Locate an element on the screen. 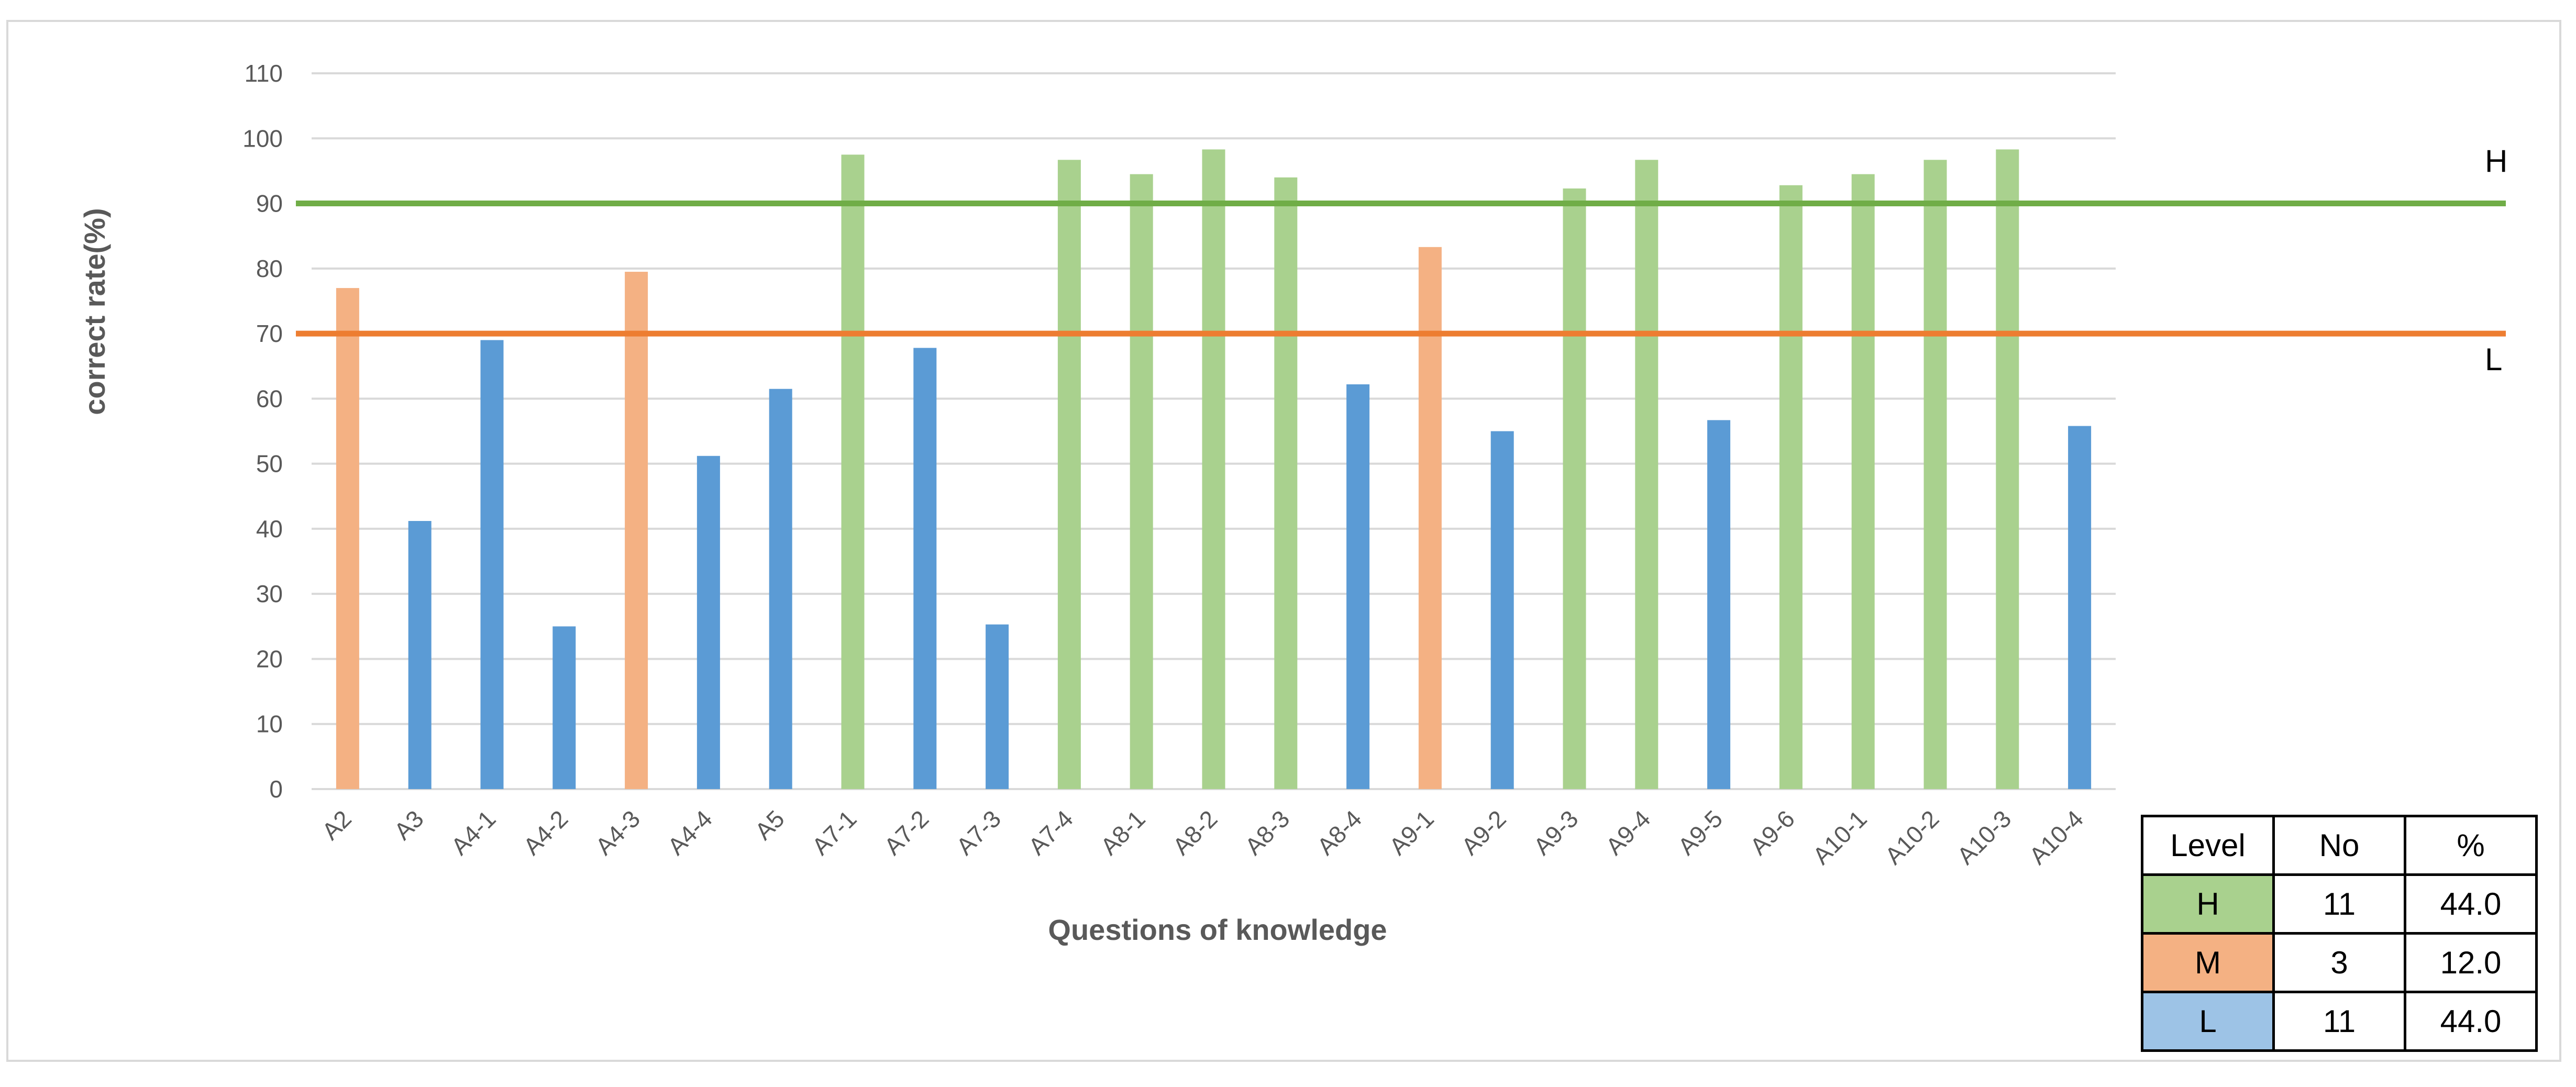  percent-cell-l: 44.0 is located at coordinates (2471, 1022).